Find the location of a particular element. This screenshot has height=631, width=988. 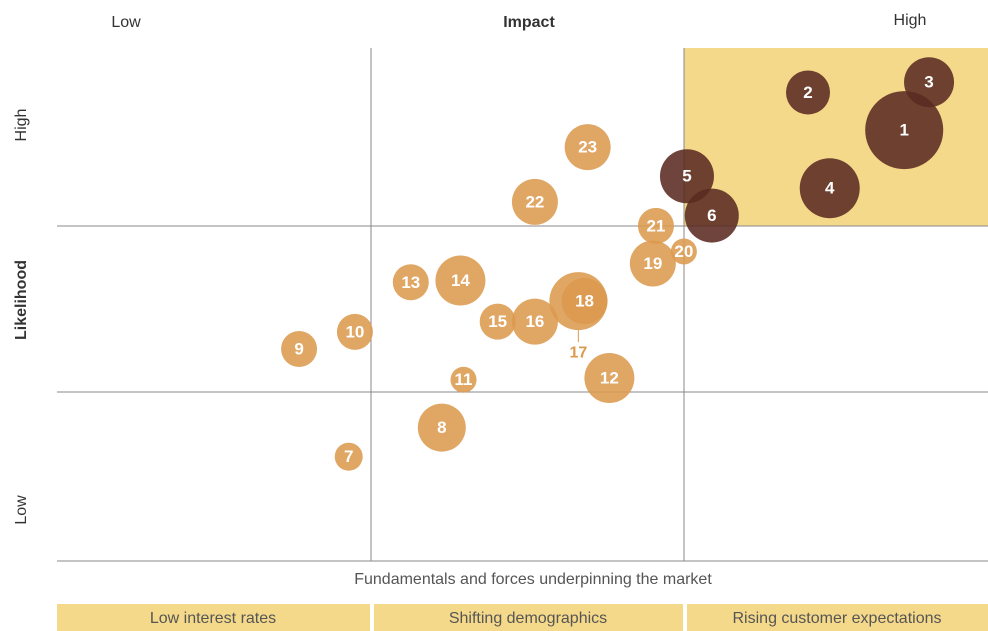

bubble-label: 23 is located at coordinates (587, 147).